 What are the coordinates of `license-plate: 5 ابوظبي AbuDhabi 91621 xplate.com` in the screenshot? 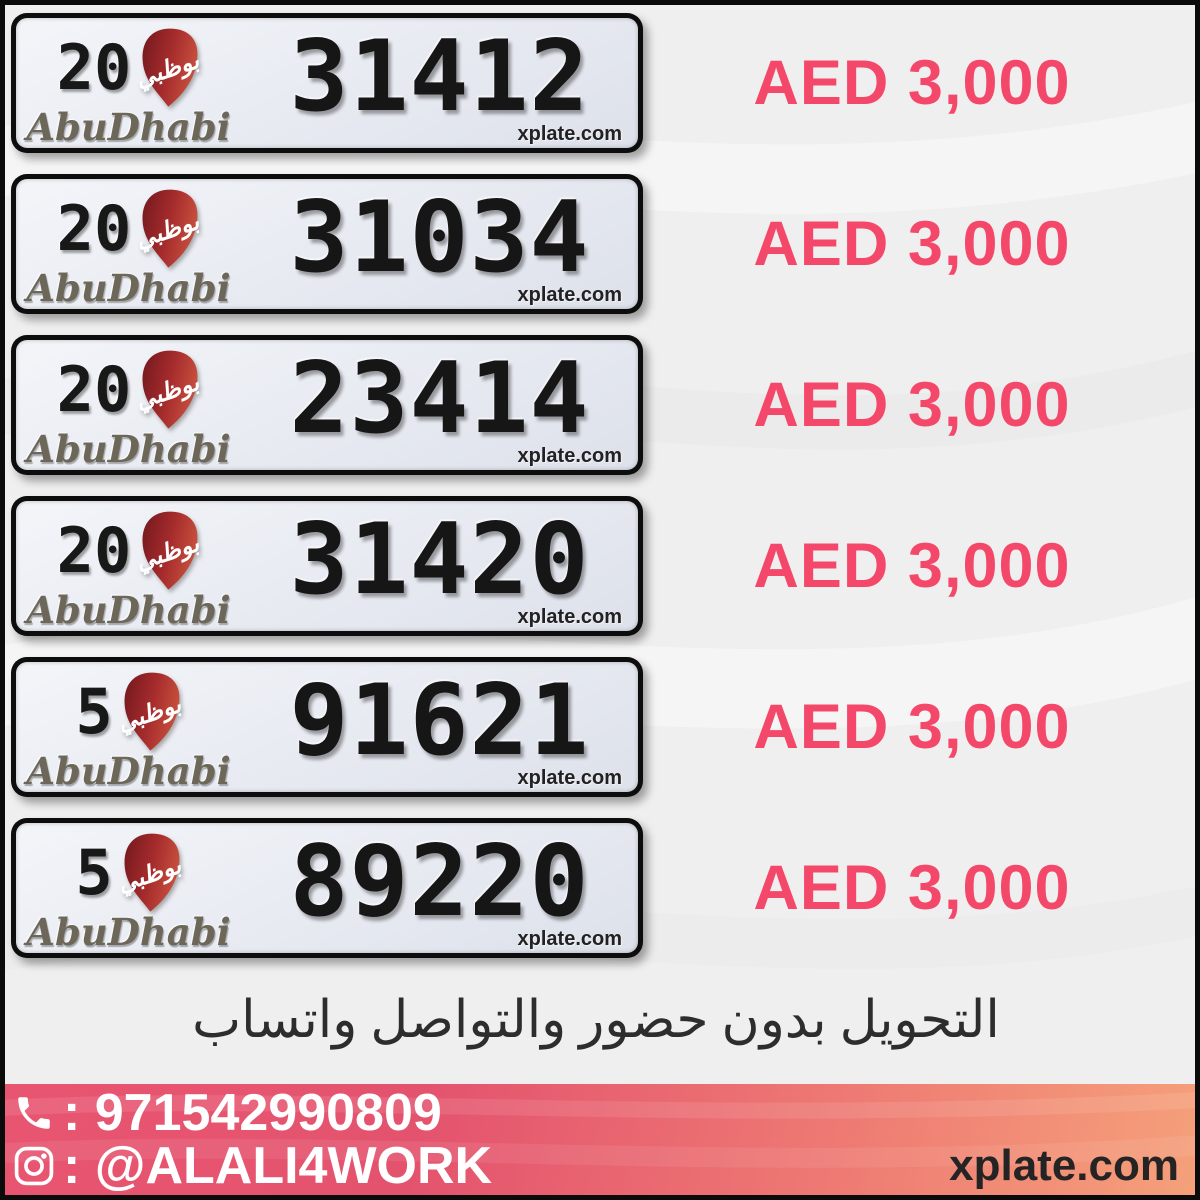 It's located at (327, 727).